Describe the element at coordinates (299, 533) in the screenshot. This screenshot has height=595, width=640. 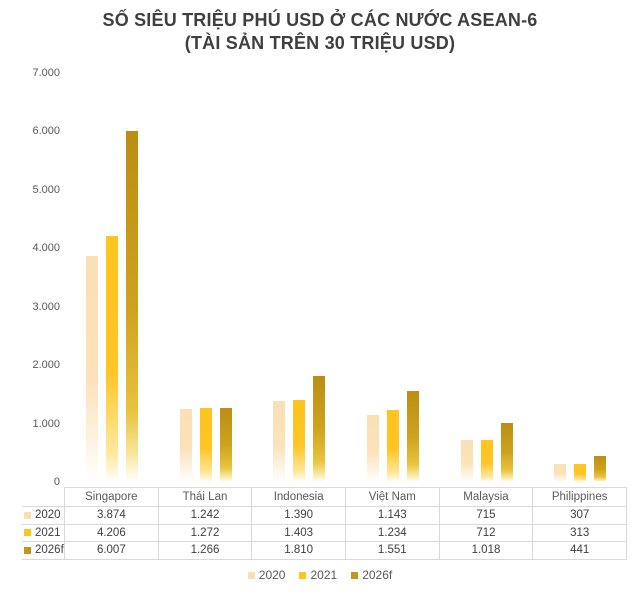
I see `table-value-2021-indonesia: 1.403` at that location.